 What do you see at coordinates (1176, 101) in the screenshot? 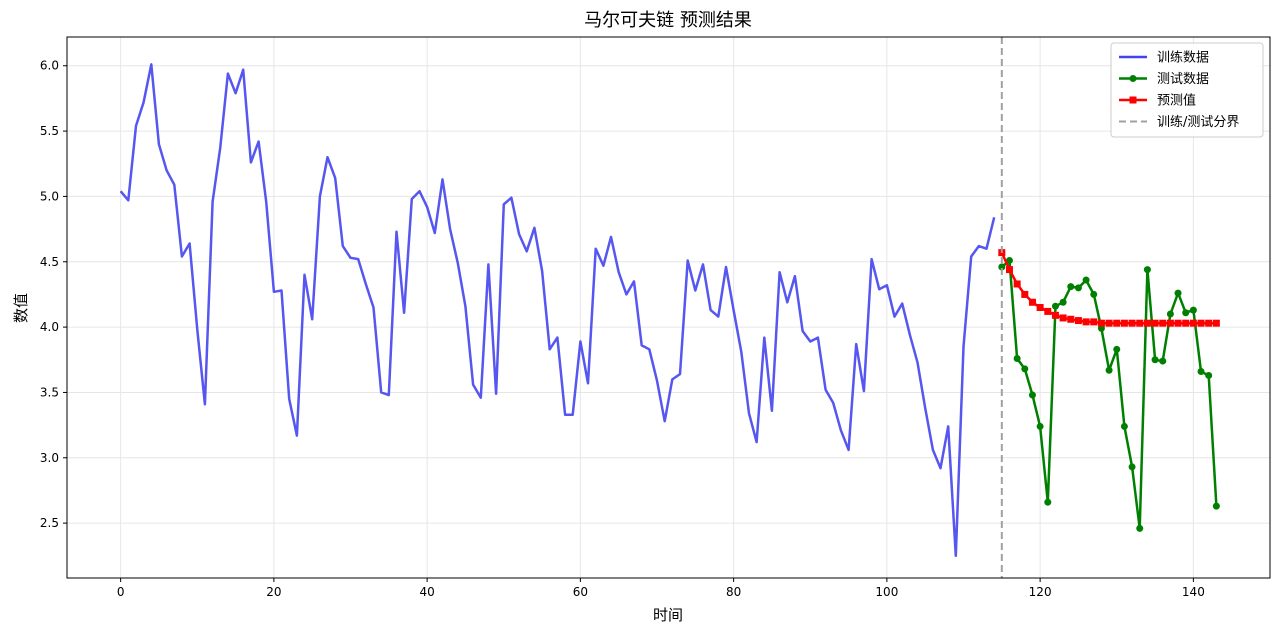
I see `legend-label: 预测值` at bounding box center [1176, 101].